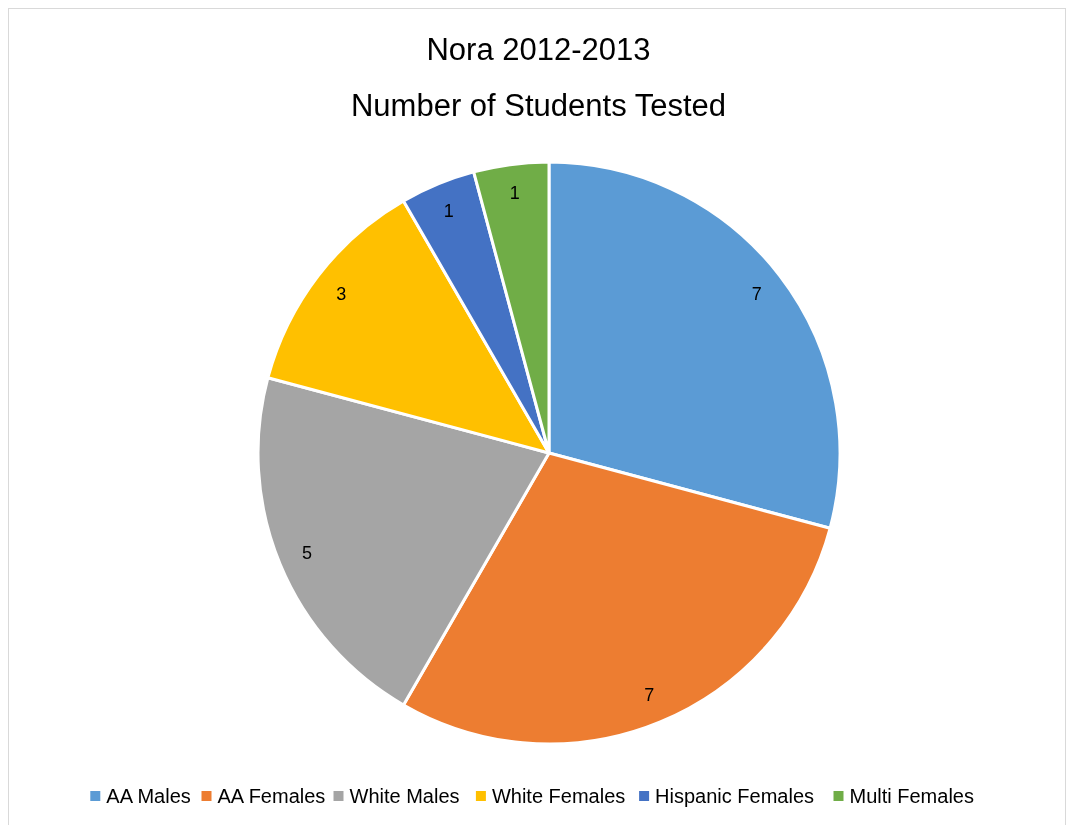  I want to click on chart-title: Nora 2012-2013, so click(538, 49).